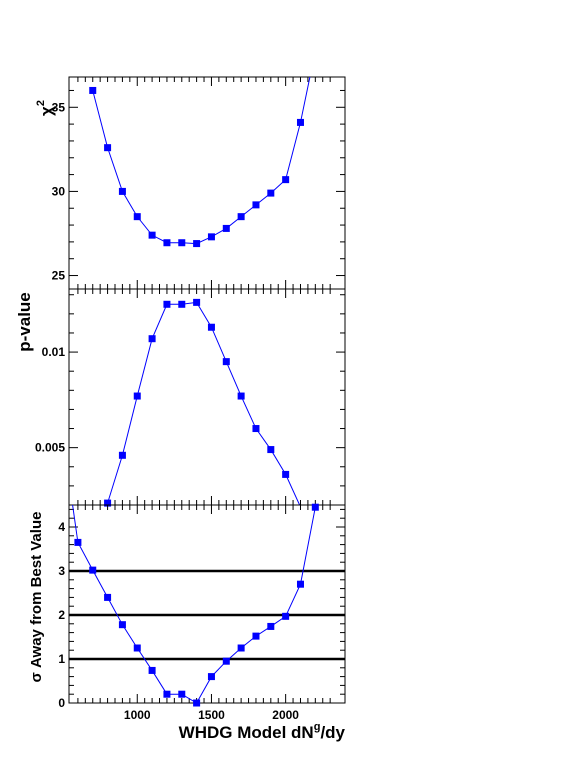 The width and height of the screenshot is (581, 757). Describe the element at coordinates (50, 448) in the screenshot. I see `y-tick-label: 0.005` at that location.